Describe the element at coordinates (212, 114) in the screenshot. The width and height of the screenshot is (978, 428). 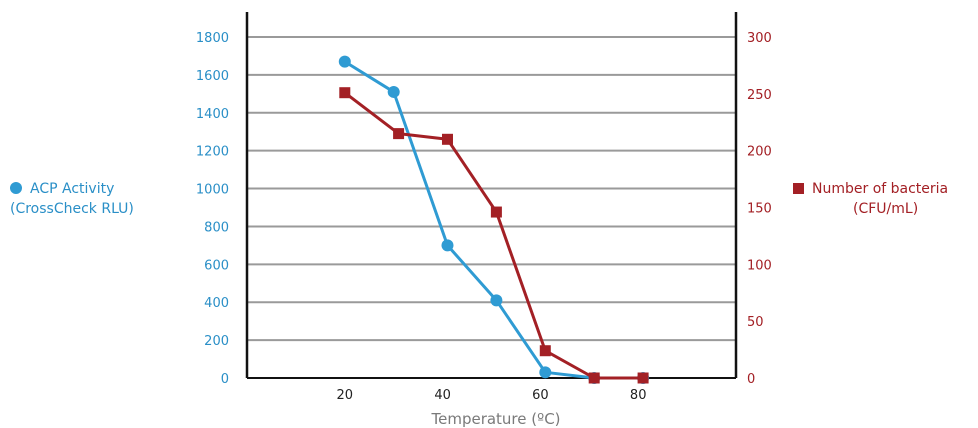
I see `left-tick-label: 1400` at that location.